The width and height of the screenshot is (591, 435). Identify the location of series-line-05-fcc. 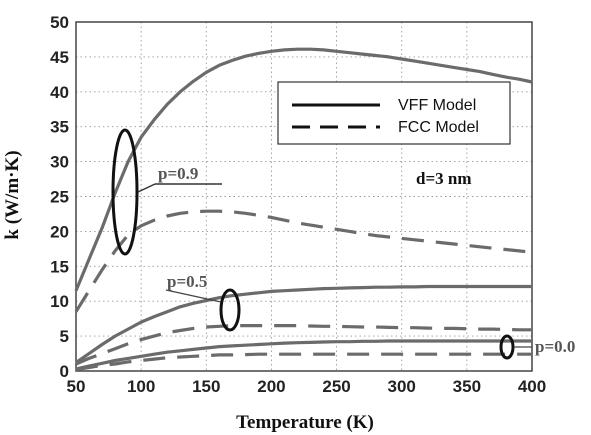
(303, 345).